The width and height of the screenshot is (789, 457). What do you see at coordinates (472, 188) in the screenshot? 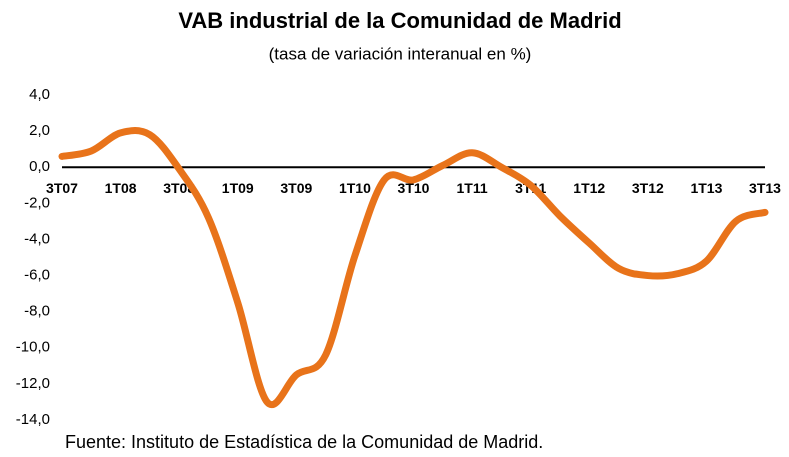
I see `x-tick-label: 1T11` at bounding box center [472, 188].